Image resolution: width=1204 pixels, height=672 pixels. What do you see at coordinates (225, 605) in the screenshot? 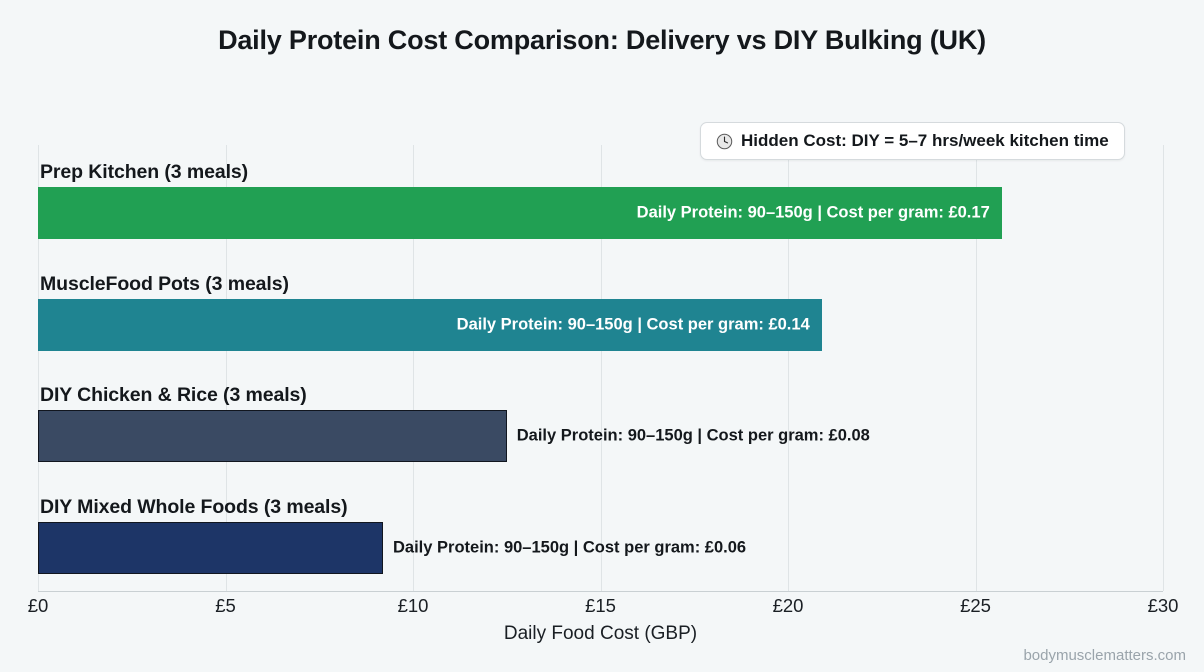
I see `x-axis-tick-label: £5` at bounding box center [225, 605].